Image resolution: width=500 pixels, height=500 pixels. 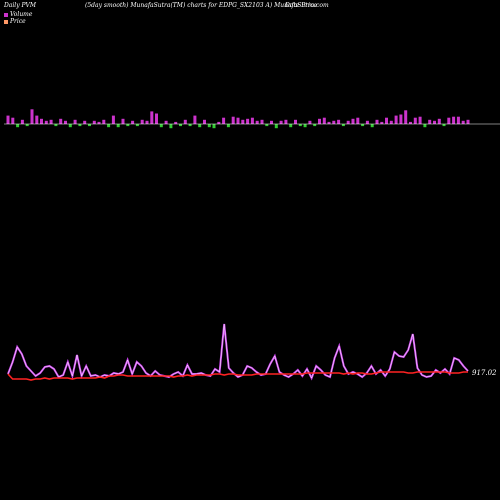 I want to click on volume-bars, so click(x=238, y=119).